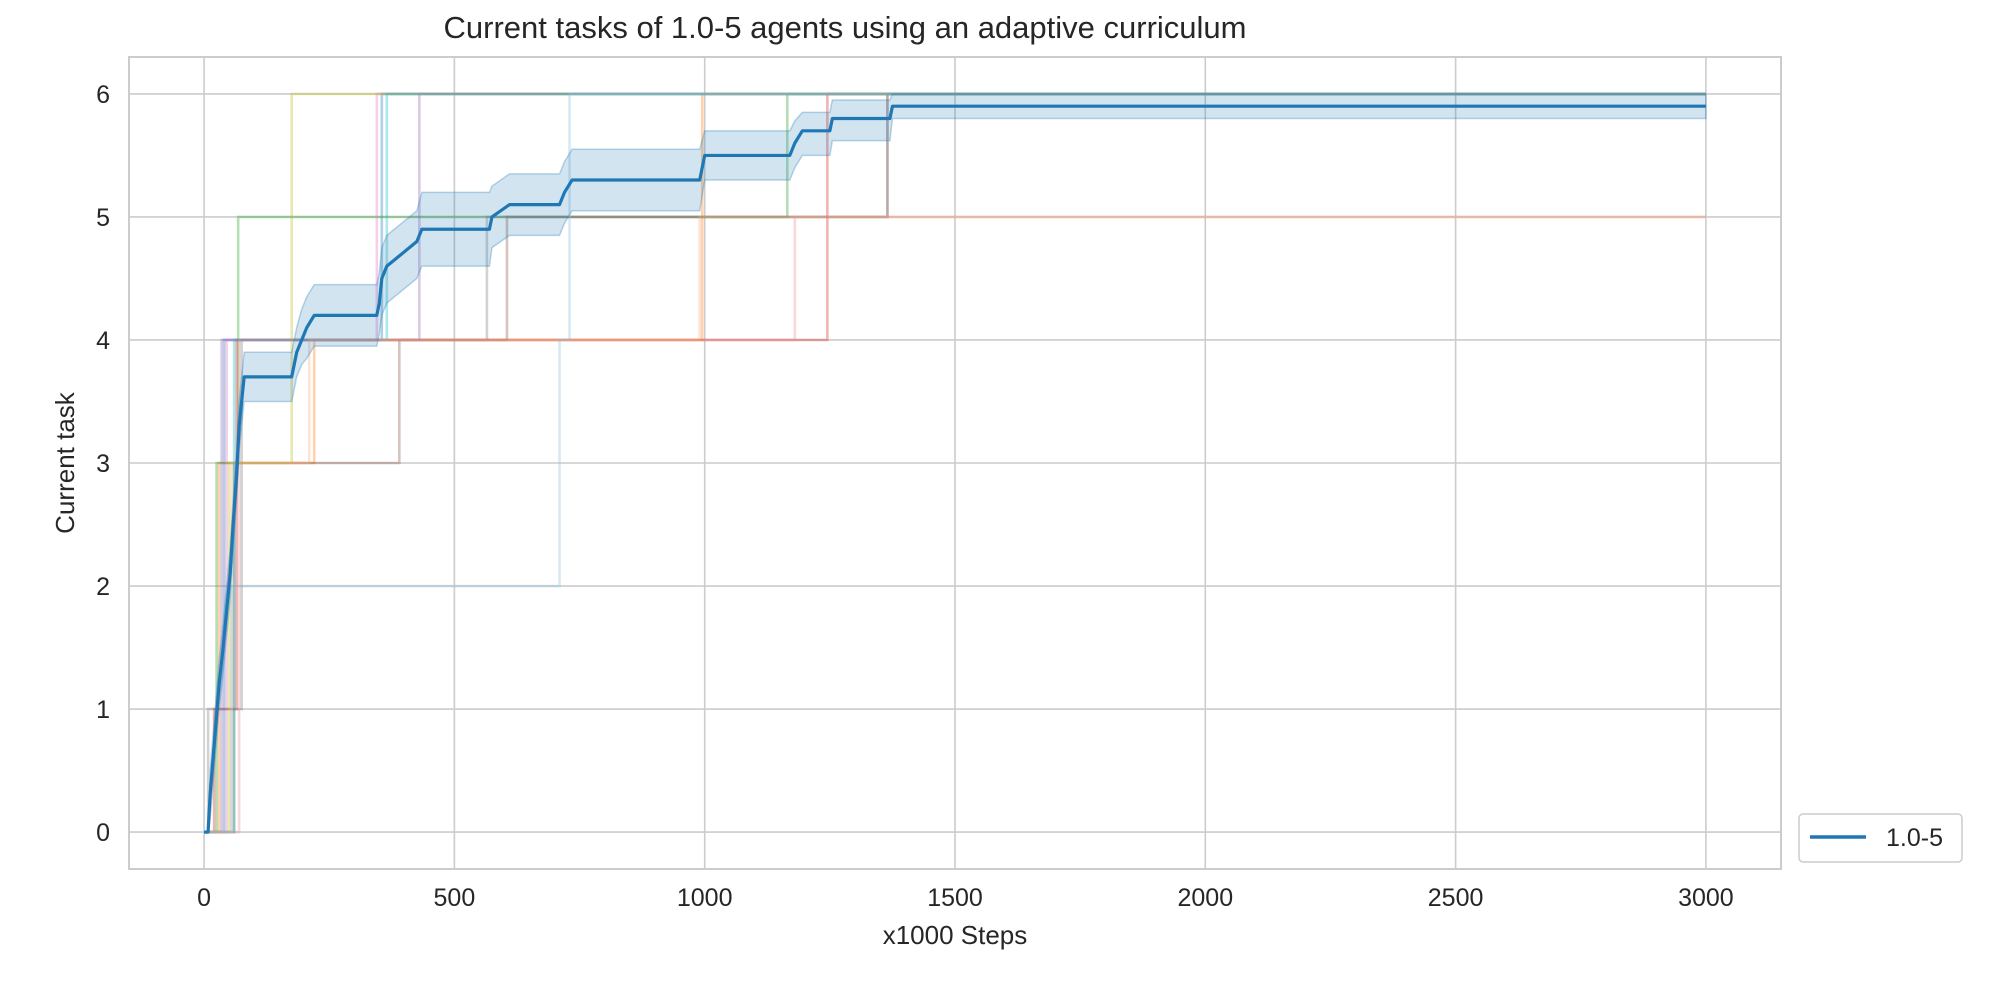 This screenshot has height=1000, width=2000. I want to click on x-tick-label: 2500, so click(1456, 898).